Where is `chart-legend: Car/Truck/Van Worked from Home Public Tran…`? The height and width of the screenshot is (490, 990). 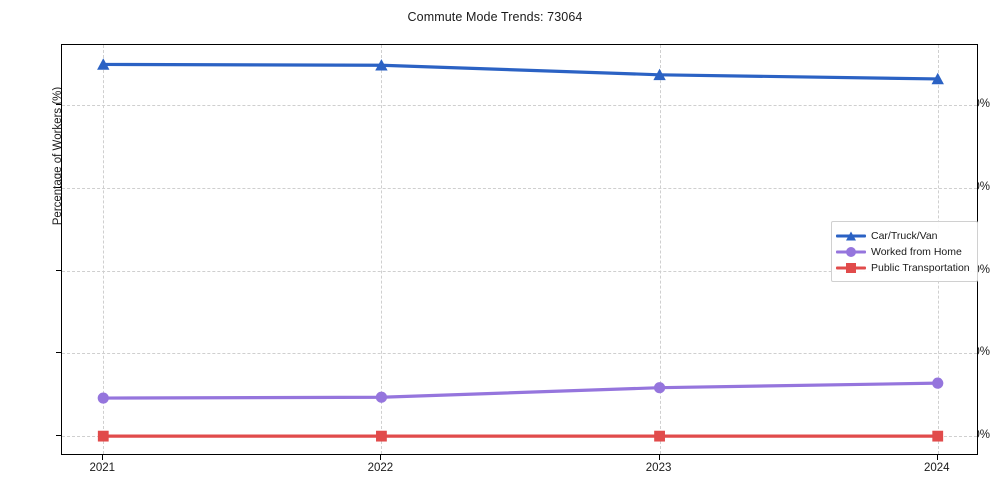 chart-legend: Car/Truck/Van Worked from Home Public Tran… is located at coordinates (904, 251).